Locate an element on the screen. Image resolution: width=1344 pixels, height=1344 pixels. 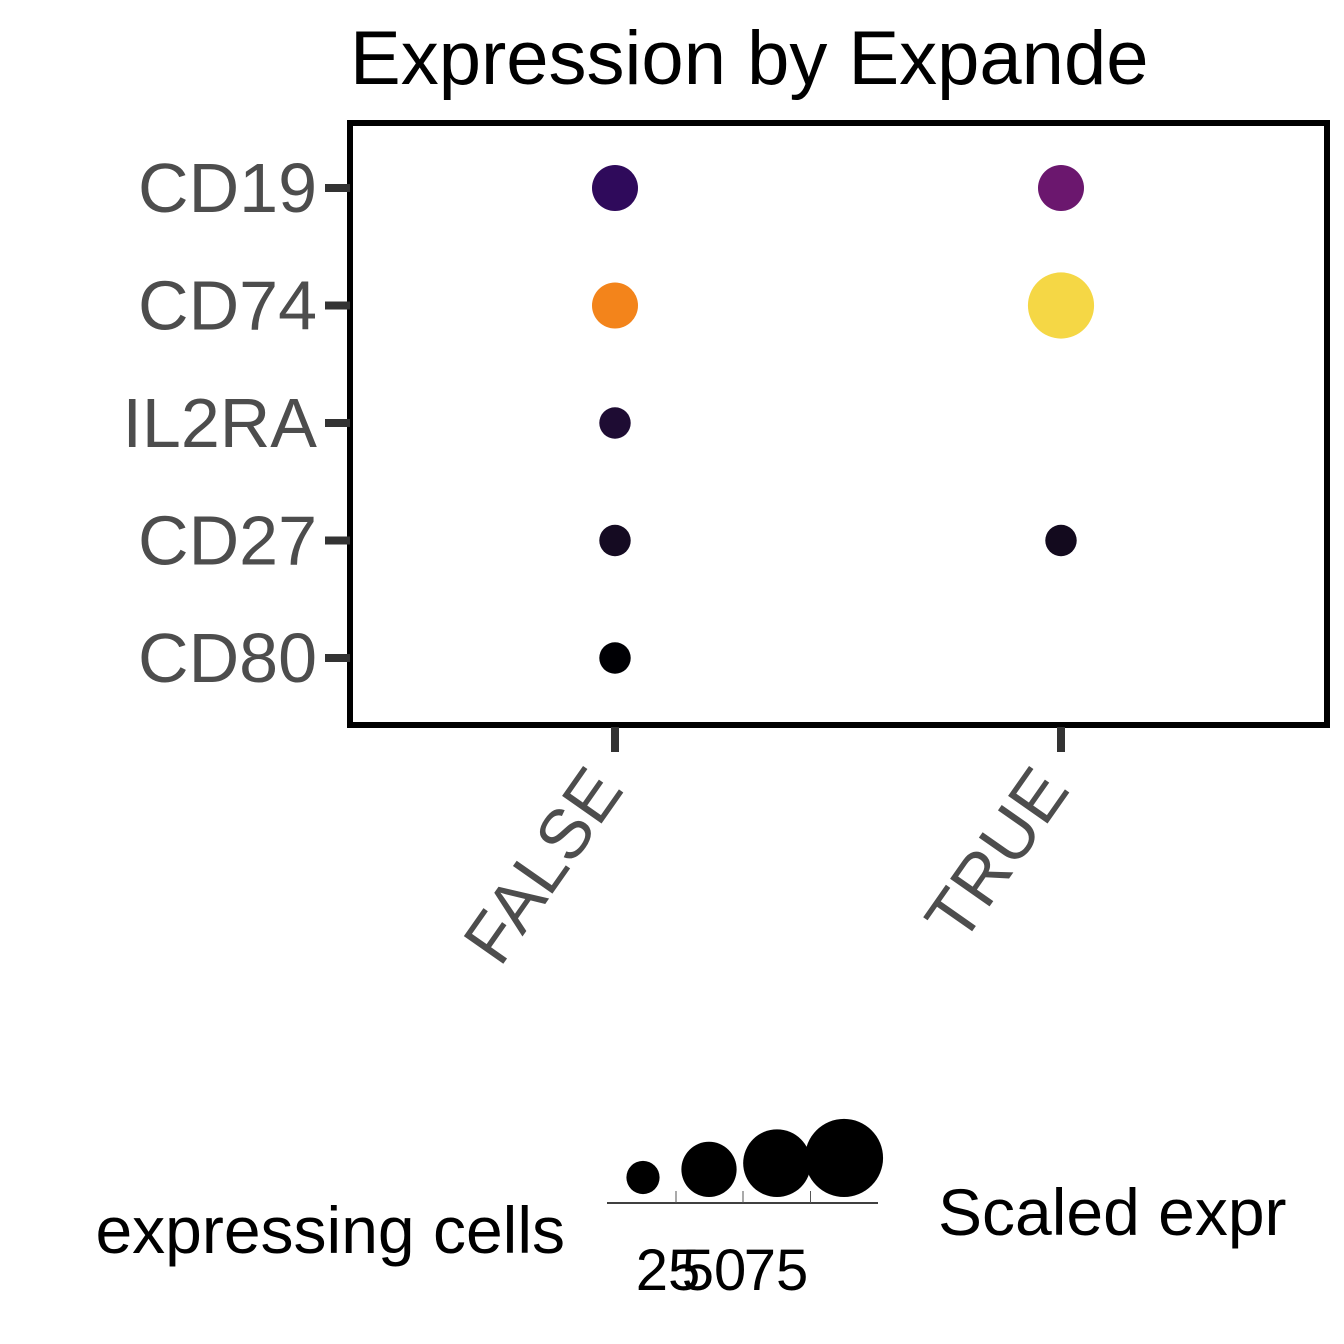
size-legend-title: expressing cells is located at coordinates (330, 1230).